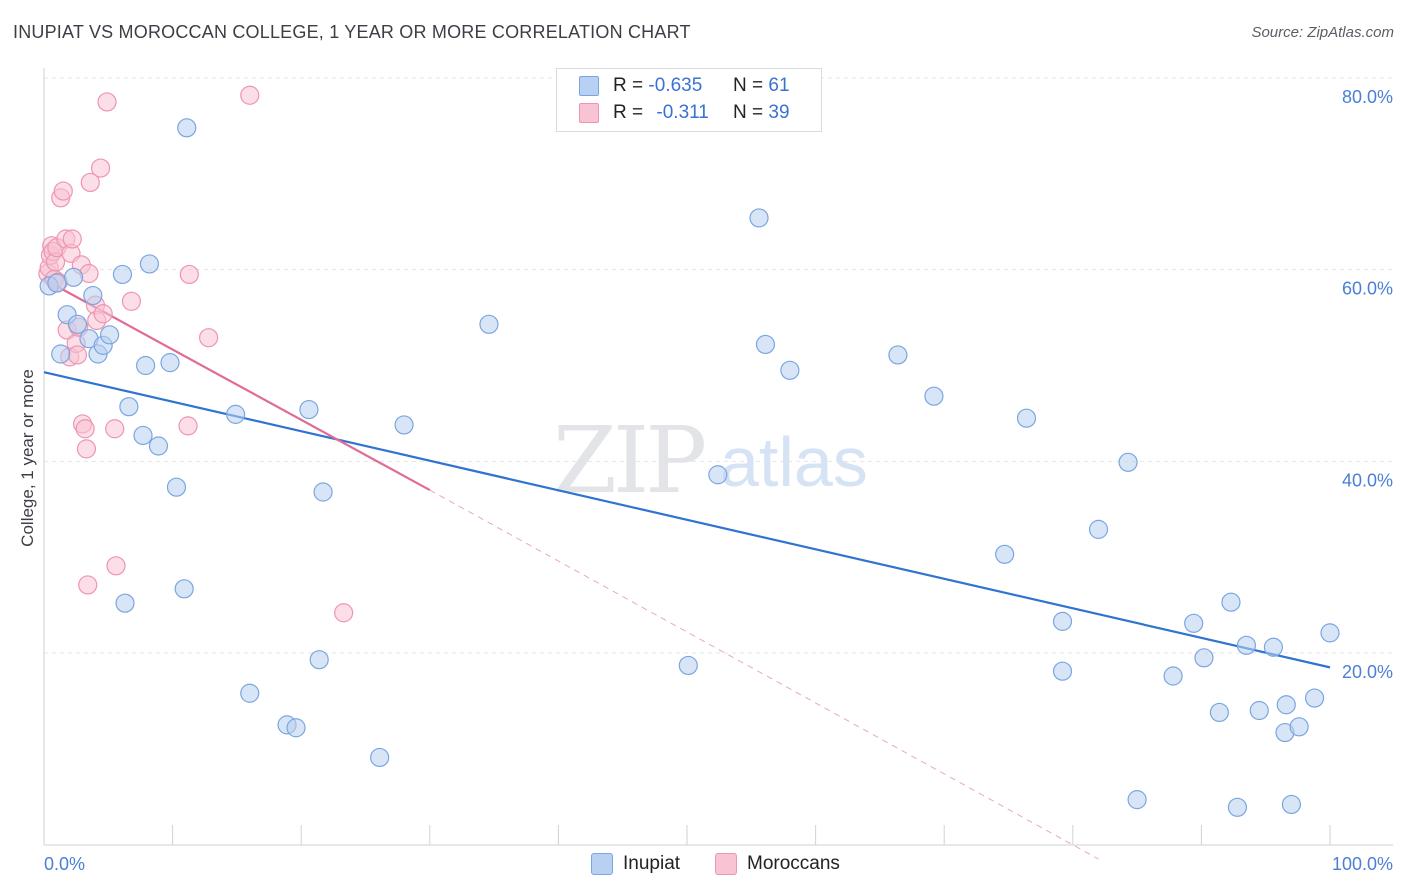 The height and width of the screenshot is (892, 1406). I want to click on bottom-legend-inupiat: Inupiat, so click(635, 864).